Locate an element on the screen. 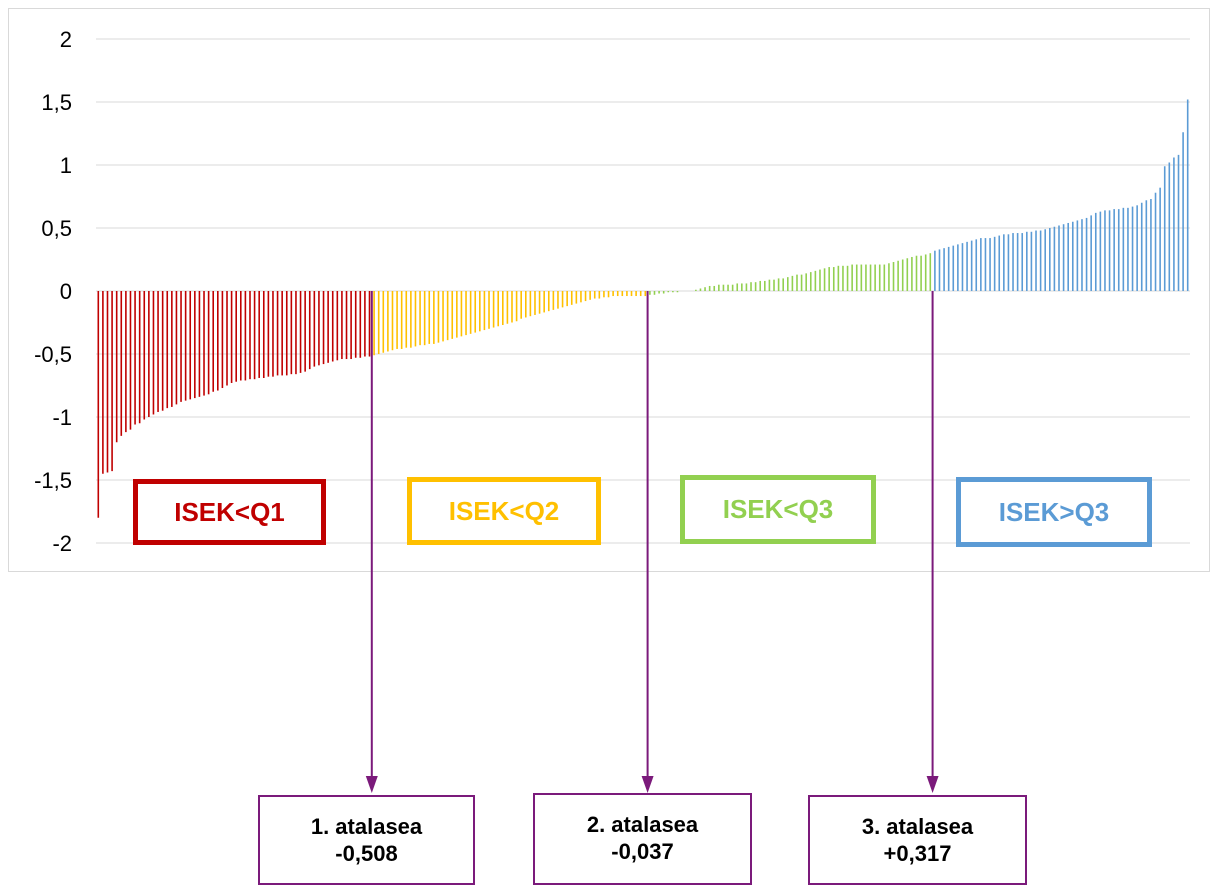 Image resolution: width=1219 pixels, height=885 pixels. threshold-1-value: -0,508 is located at coordinates (366, 853).